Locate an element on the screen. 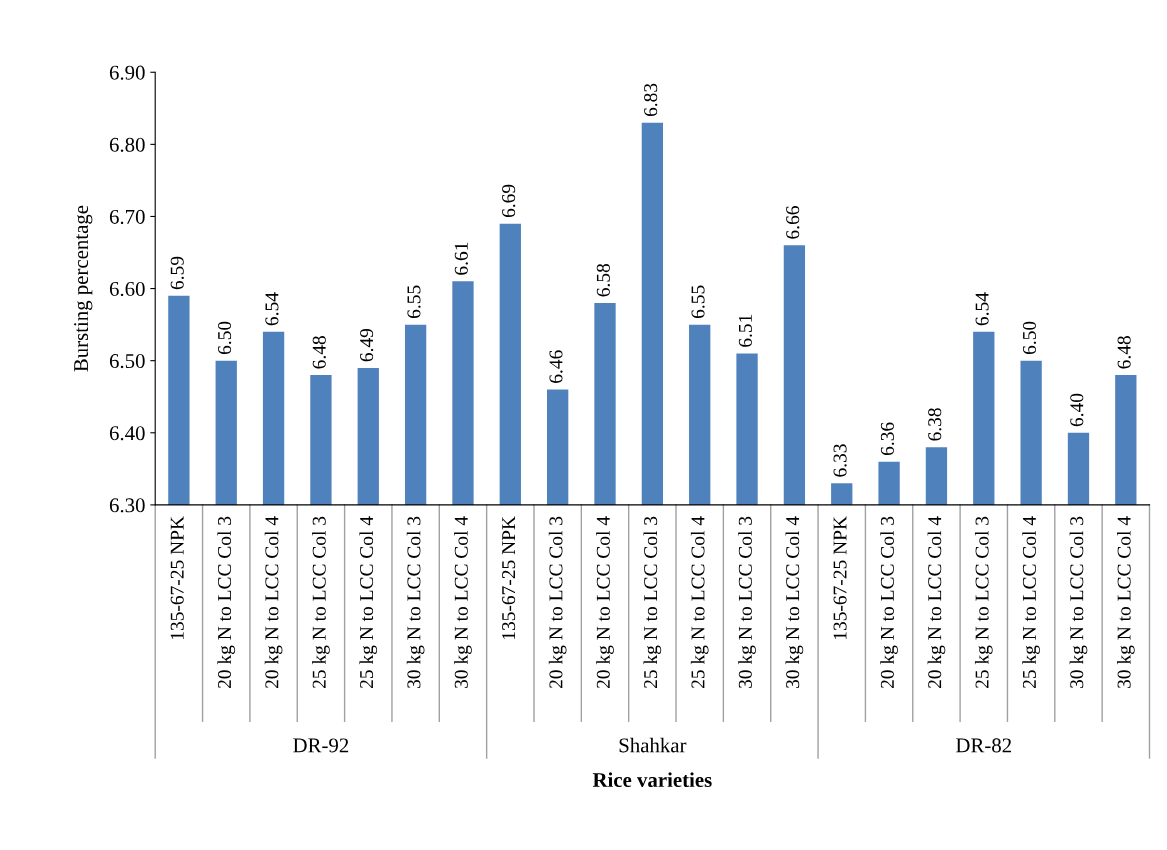  data-label: 6.58 is located at coordinates (603, 280).